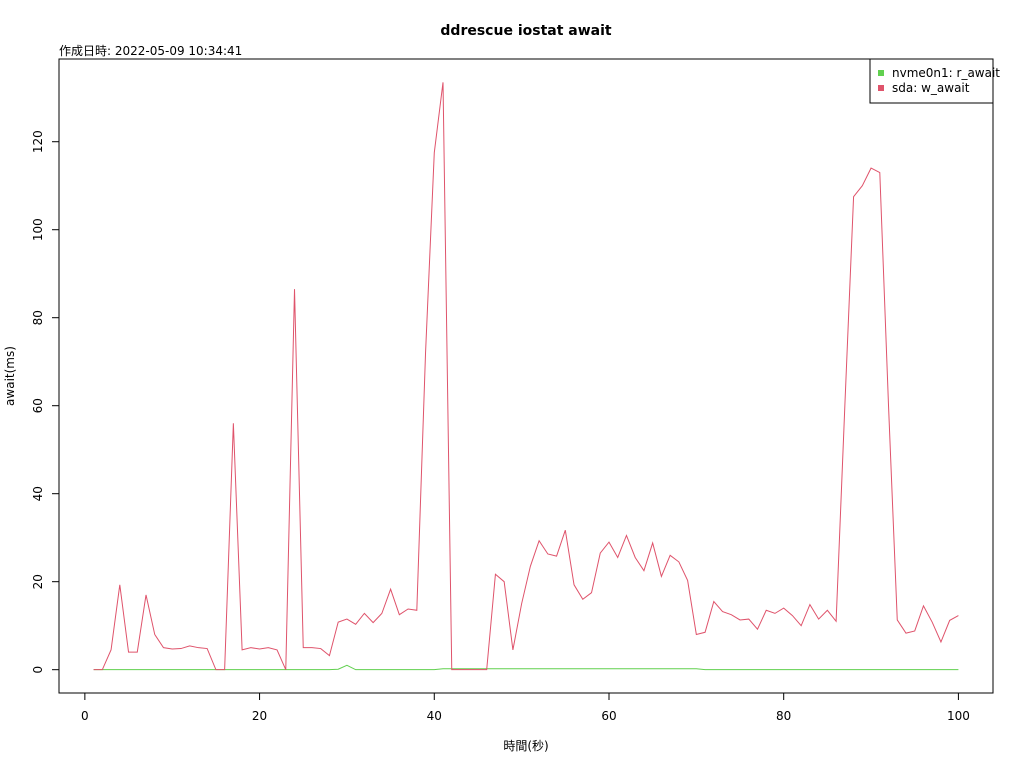  I want to click on x-axis-label: 時間(秒), so click(525, 746).